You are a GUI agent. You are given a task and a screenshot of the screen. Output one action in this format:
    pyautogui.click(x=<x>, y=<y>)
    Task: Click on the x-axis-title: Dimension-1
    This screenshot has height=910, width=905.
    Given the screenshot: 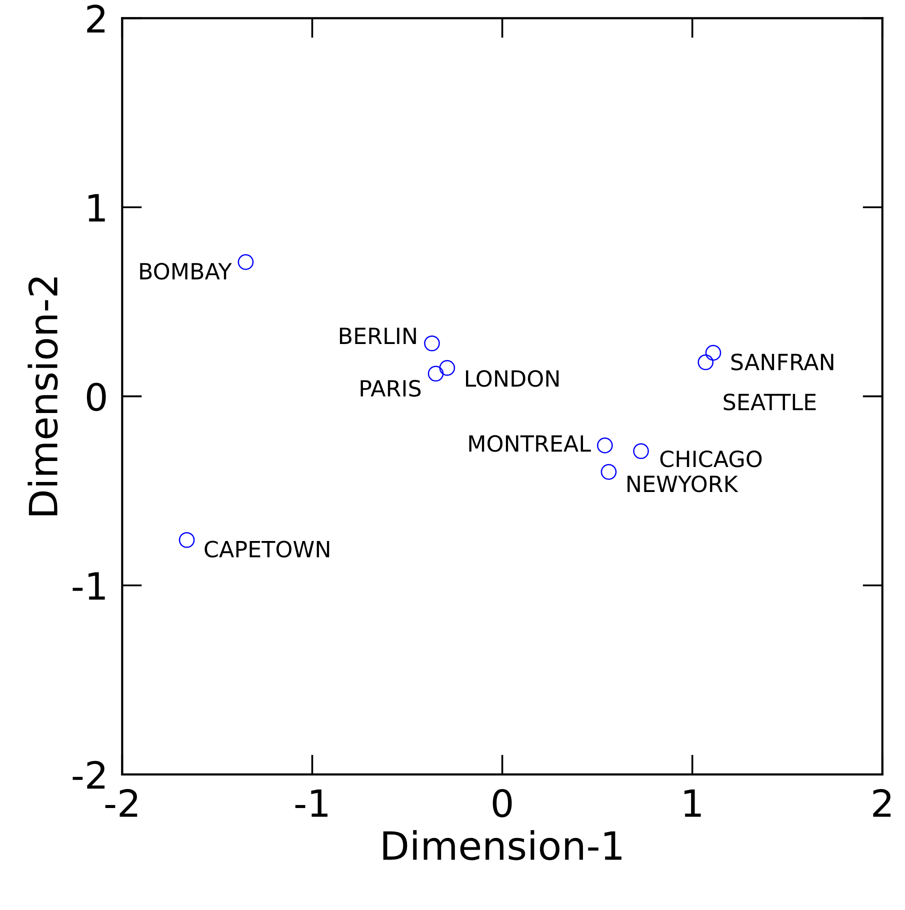 What is the action you would take?
    pyautogui.click(x=502, y=845)
    